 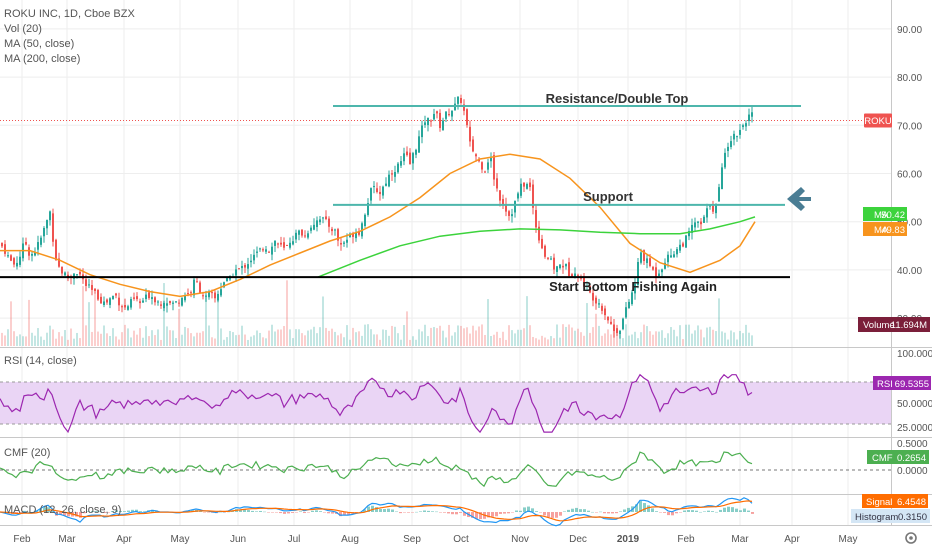 I want to click on indicator-ma50: MA (50, close), so click(x=39, y=44).